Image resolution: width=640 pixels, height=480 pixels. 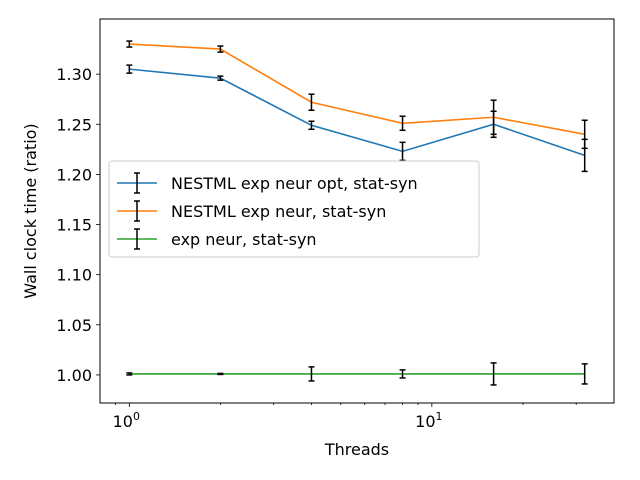 I want to click on y-tick-label: 1.20, so click(x=74, y=174).